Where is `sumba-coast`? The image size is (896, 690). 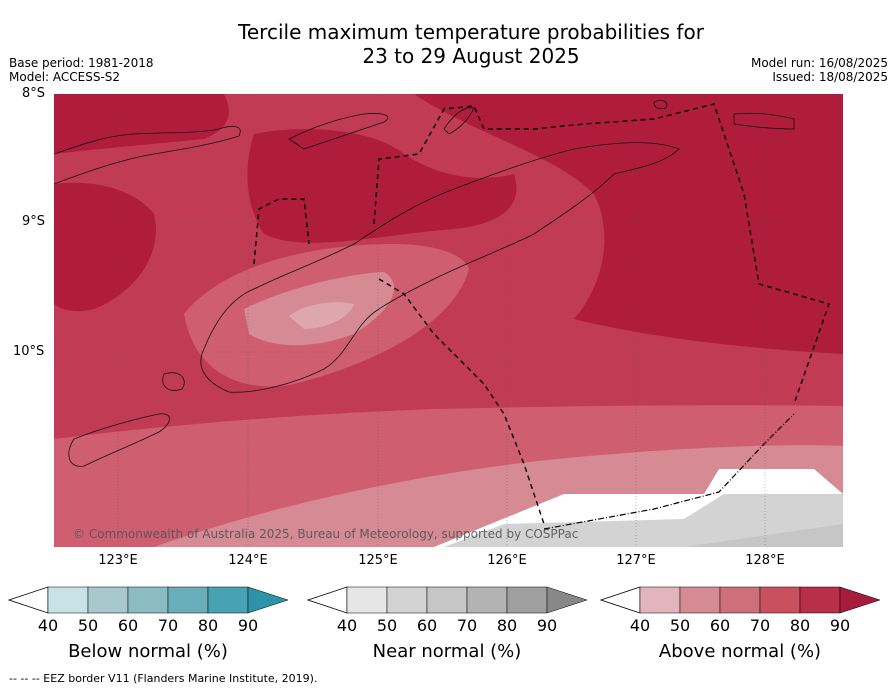 sumba-coast is located at coordinates (119, 440).